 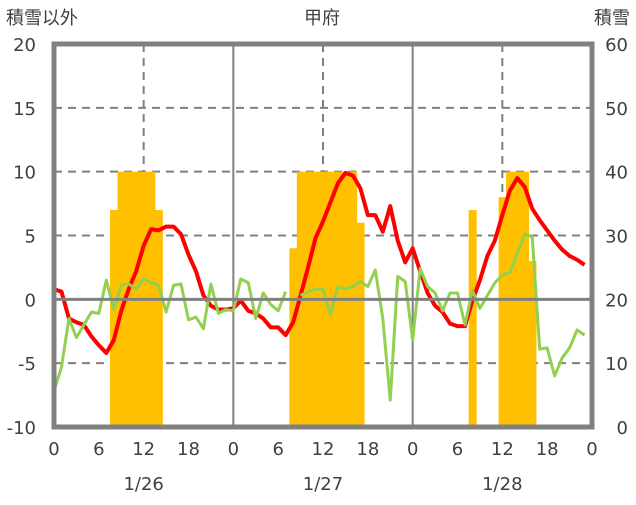 I want to click on left-tick-label: -5, so click(x=27, y=364).